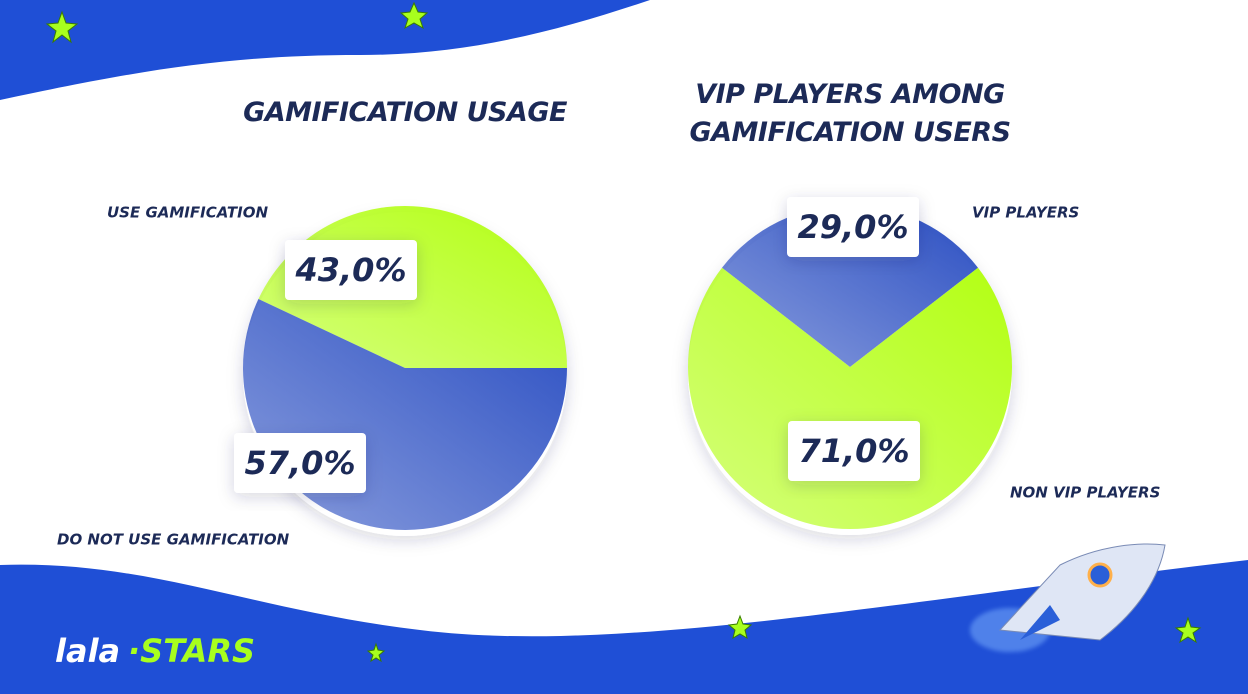 This screenshot has width=1248, height=694. I want to click on legend-label: VIP PLAYERS, so click(1025, 213).